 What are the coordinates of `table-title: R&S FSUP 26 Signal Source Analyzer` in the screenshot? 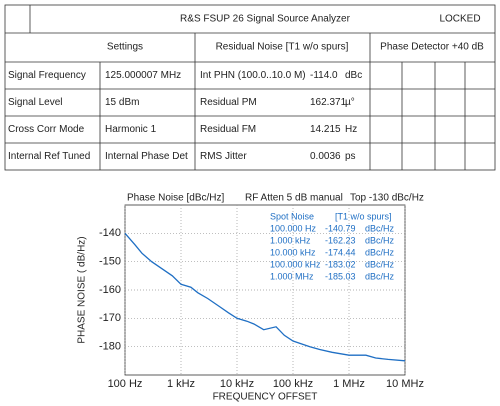 It's located at (265, 19).